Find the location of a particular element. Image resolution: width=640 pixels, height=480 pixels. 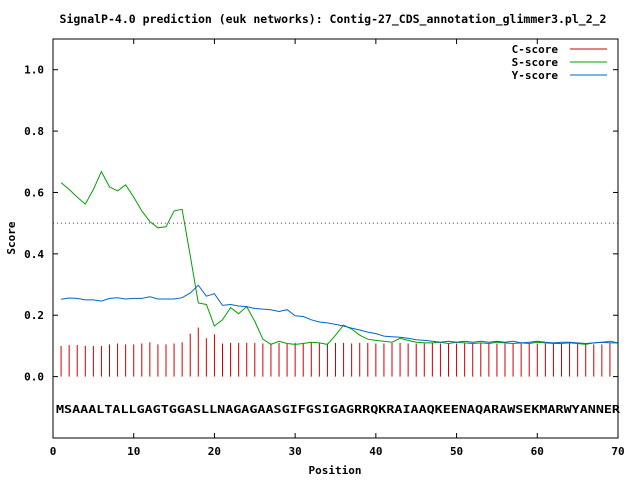

x-tick-label: 30 is located at coordinates (295, 451).